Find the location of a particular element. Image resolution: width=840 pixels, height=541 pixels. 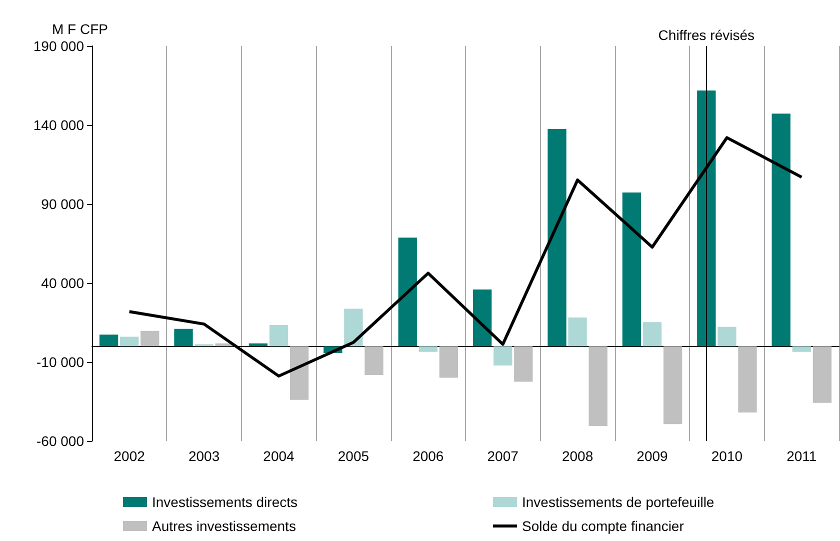

legend-label: Investissements directs is located at coordinates (225, 502).